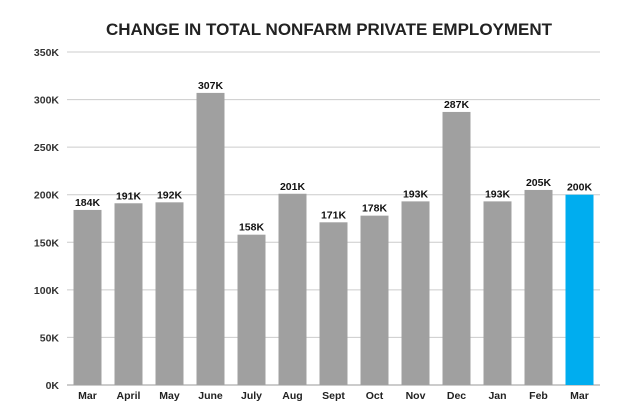 Image resolution: width=626 pixels, height=410 pixels. I want to click on y-tick-label: 350K, so click(47, 53).